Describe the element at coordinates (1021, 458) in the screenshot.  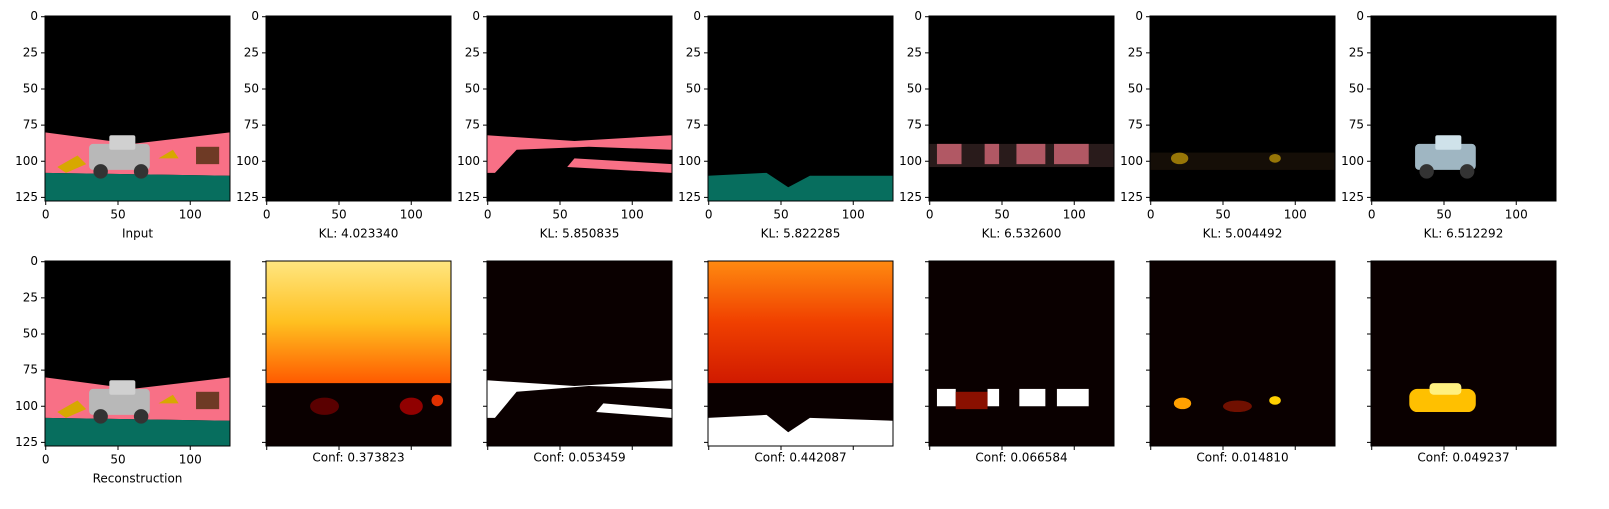
I see `caption: Conf: 0.066584` at that location.